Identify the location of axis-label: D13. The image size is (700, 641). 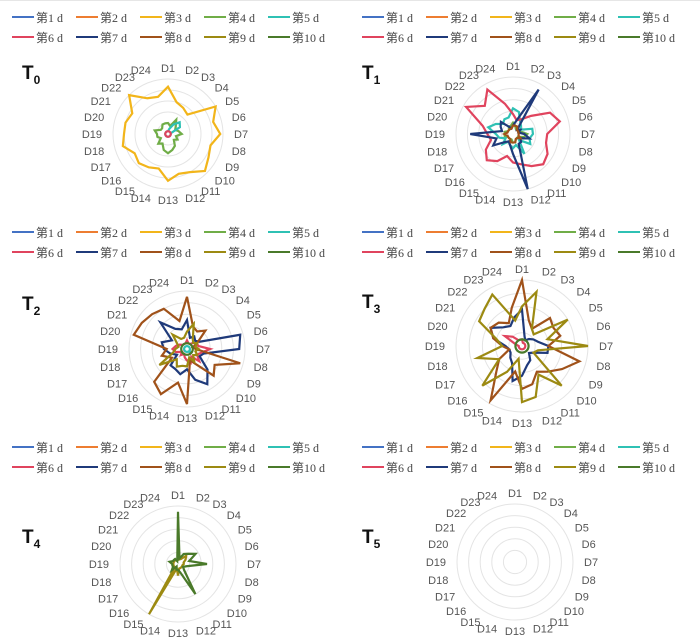
(178, 634).